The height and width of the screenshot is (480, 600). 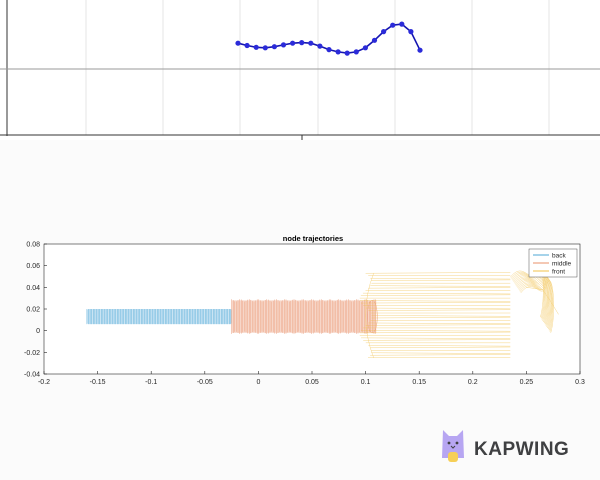 What do you see at coordinates (304, 317) in the screenshot?
I see `series-middle` at bounding box center [304, 317].